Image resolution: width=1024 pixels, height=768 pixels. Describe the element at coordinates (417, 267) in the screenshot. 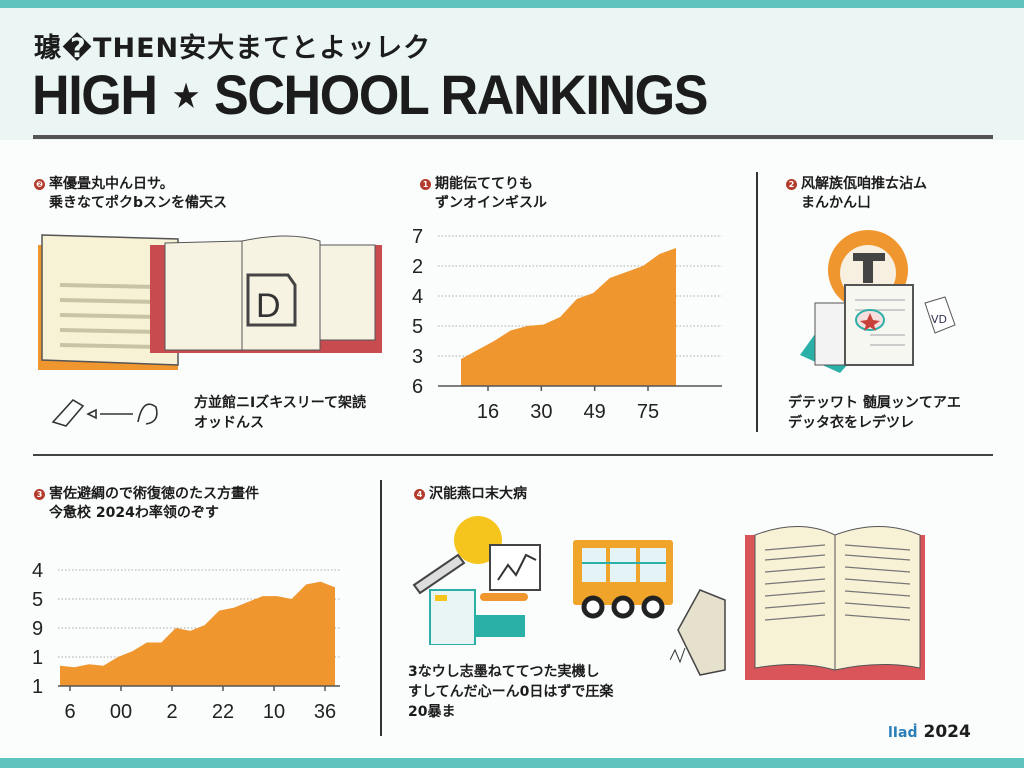

I see `y-tick-label: 2` at that location.